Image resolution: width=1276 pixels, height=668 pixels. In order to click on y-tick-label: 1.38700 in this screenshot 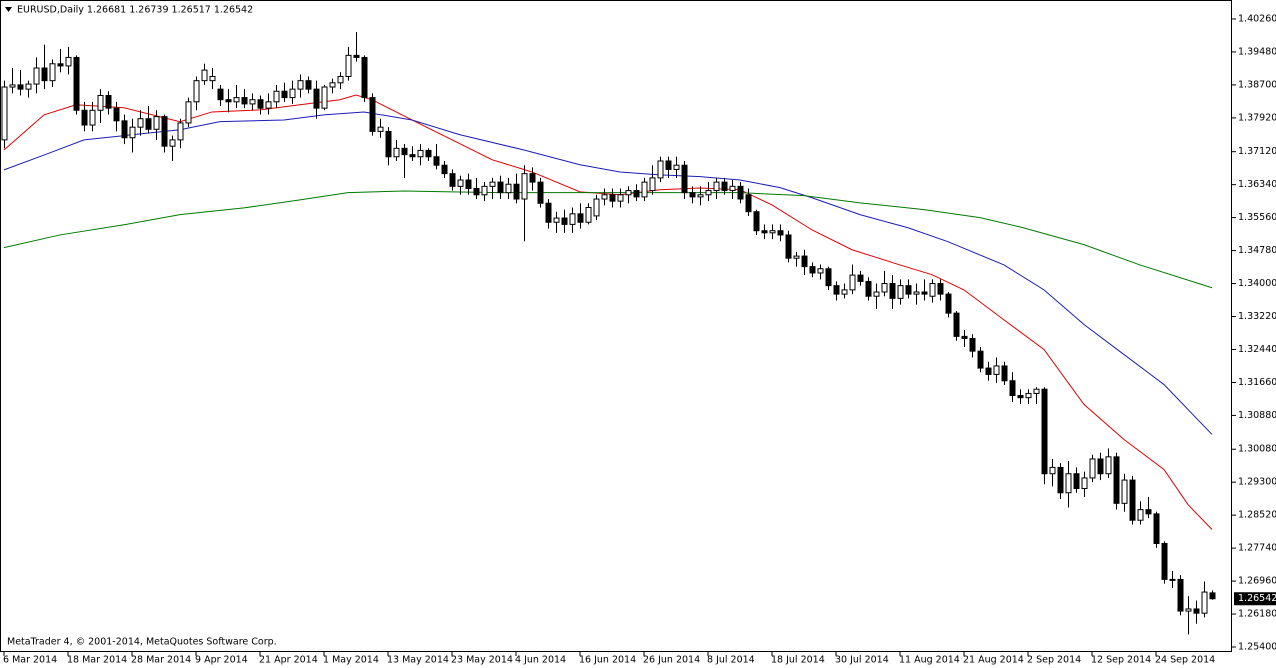, I will do `click(1257, 84)`.